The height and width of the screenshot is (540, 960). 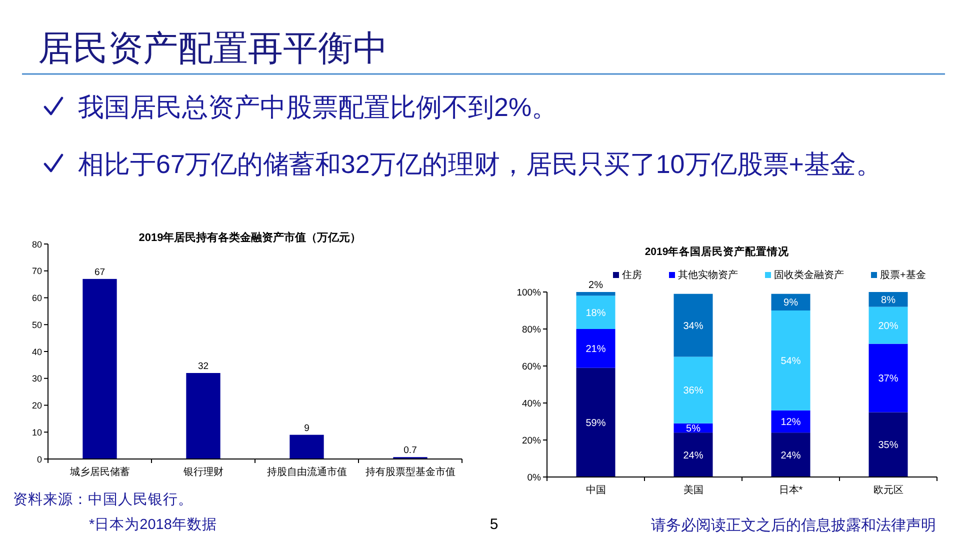 I want to click on ytick: 100%, so click(x=528, y=292).